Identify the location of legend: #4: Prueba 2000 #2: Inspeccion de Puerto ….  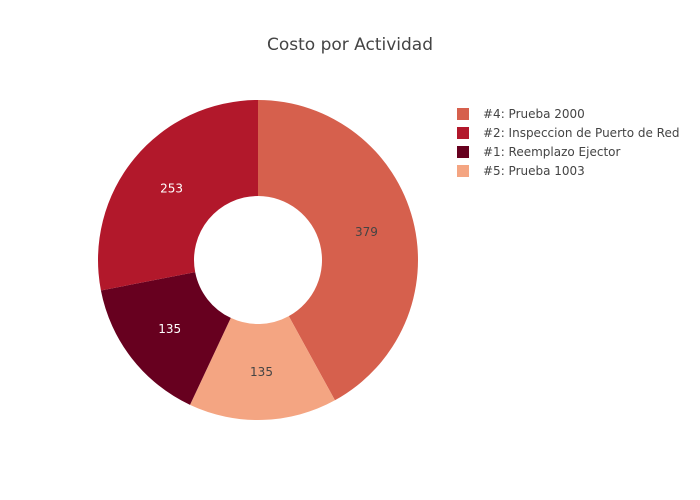
(568, 142).